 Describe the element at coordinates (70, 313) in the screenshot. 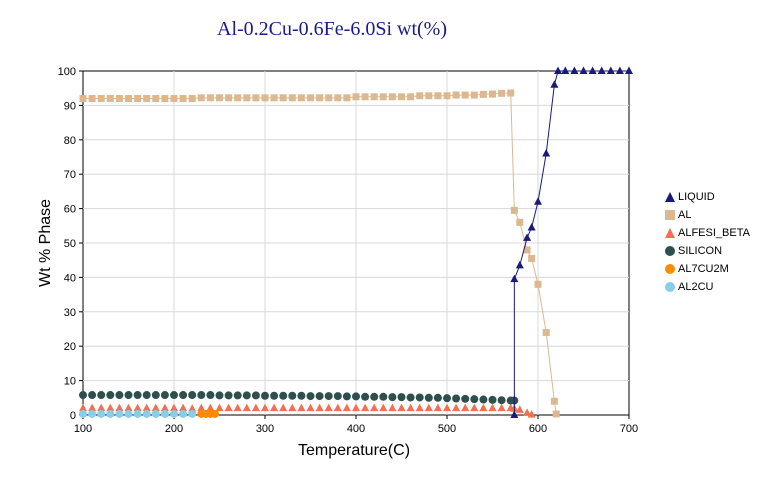

I see `y-tick-label: 30` at that location.